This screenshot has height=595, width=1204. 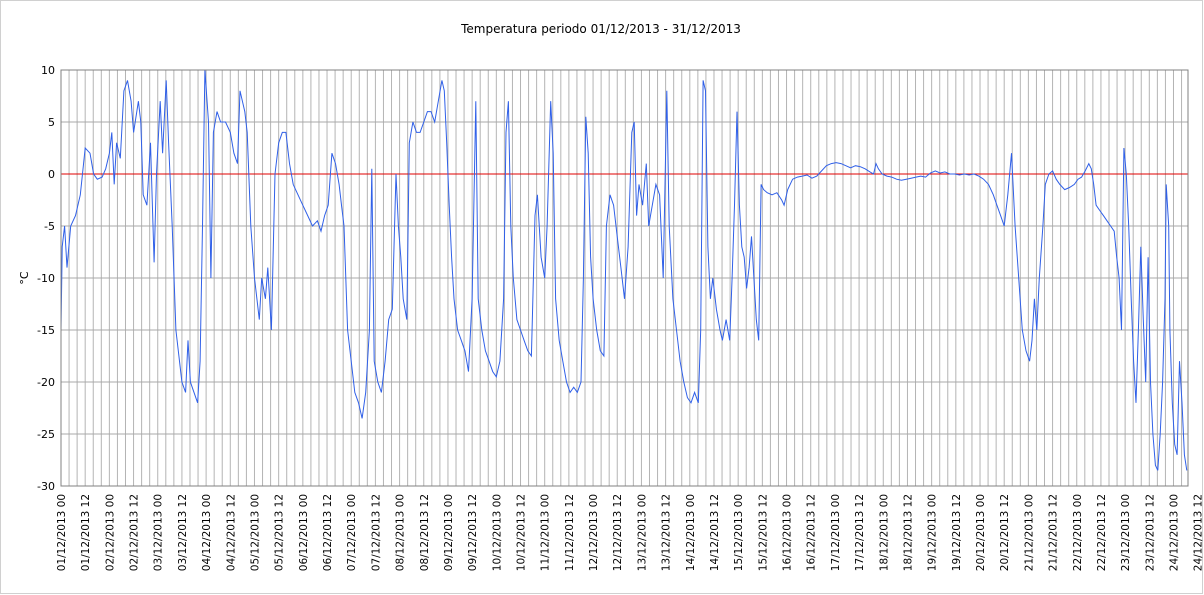 I want to click on x-tick-label: 21/12/2013 12, so click(x=1054, y=532).